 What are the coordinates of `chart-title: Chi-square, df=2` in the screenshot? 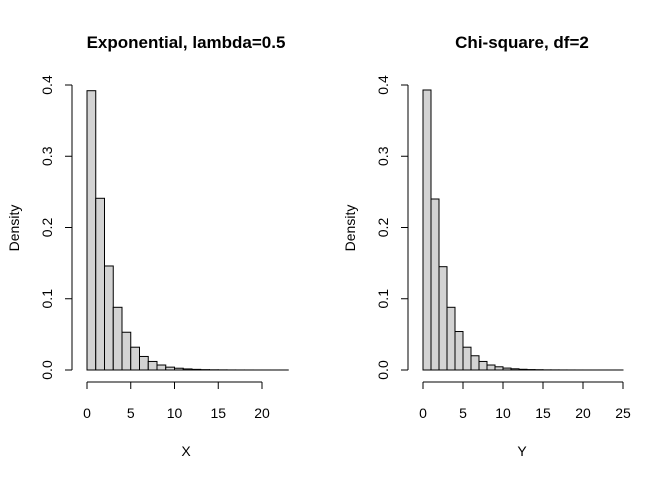 It's located at (522, 42).